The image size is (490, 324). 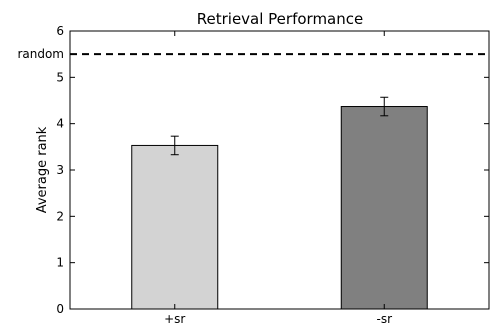 I want to click on random-reference-label: random, so click(x=40, y=54).